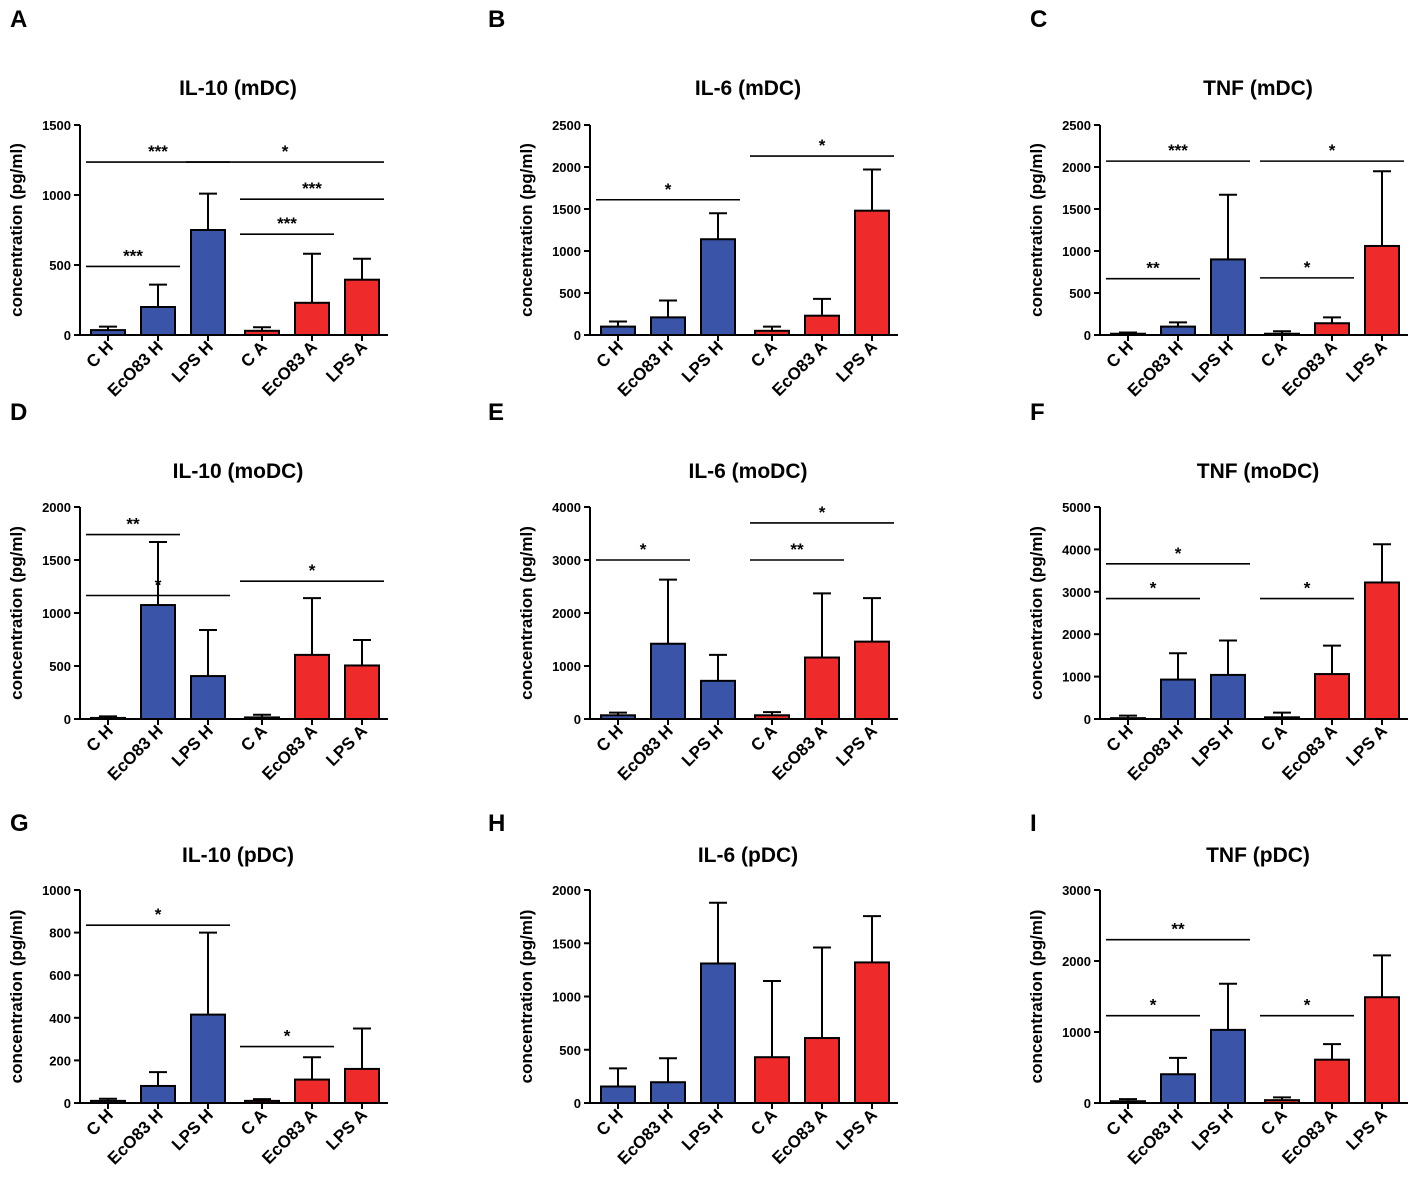 This screenshot has width=1417, height=1196. Describe the element at coordinates (496, 823) in the screenshot. I see `panel-letter: H` at that location.